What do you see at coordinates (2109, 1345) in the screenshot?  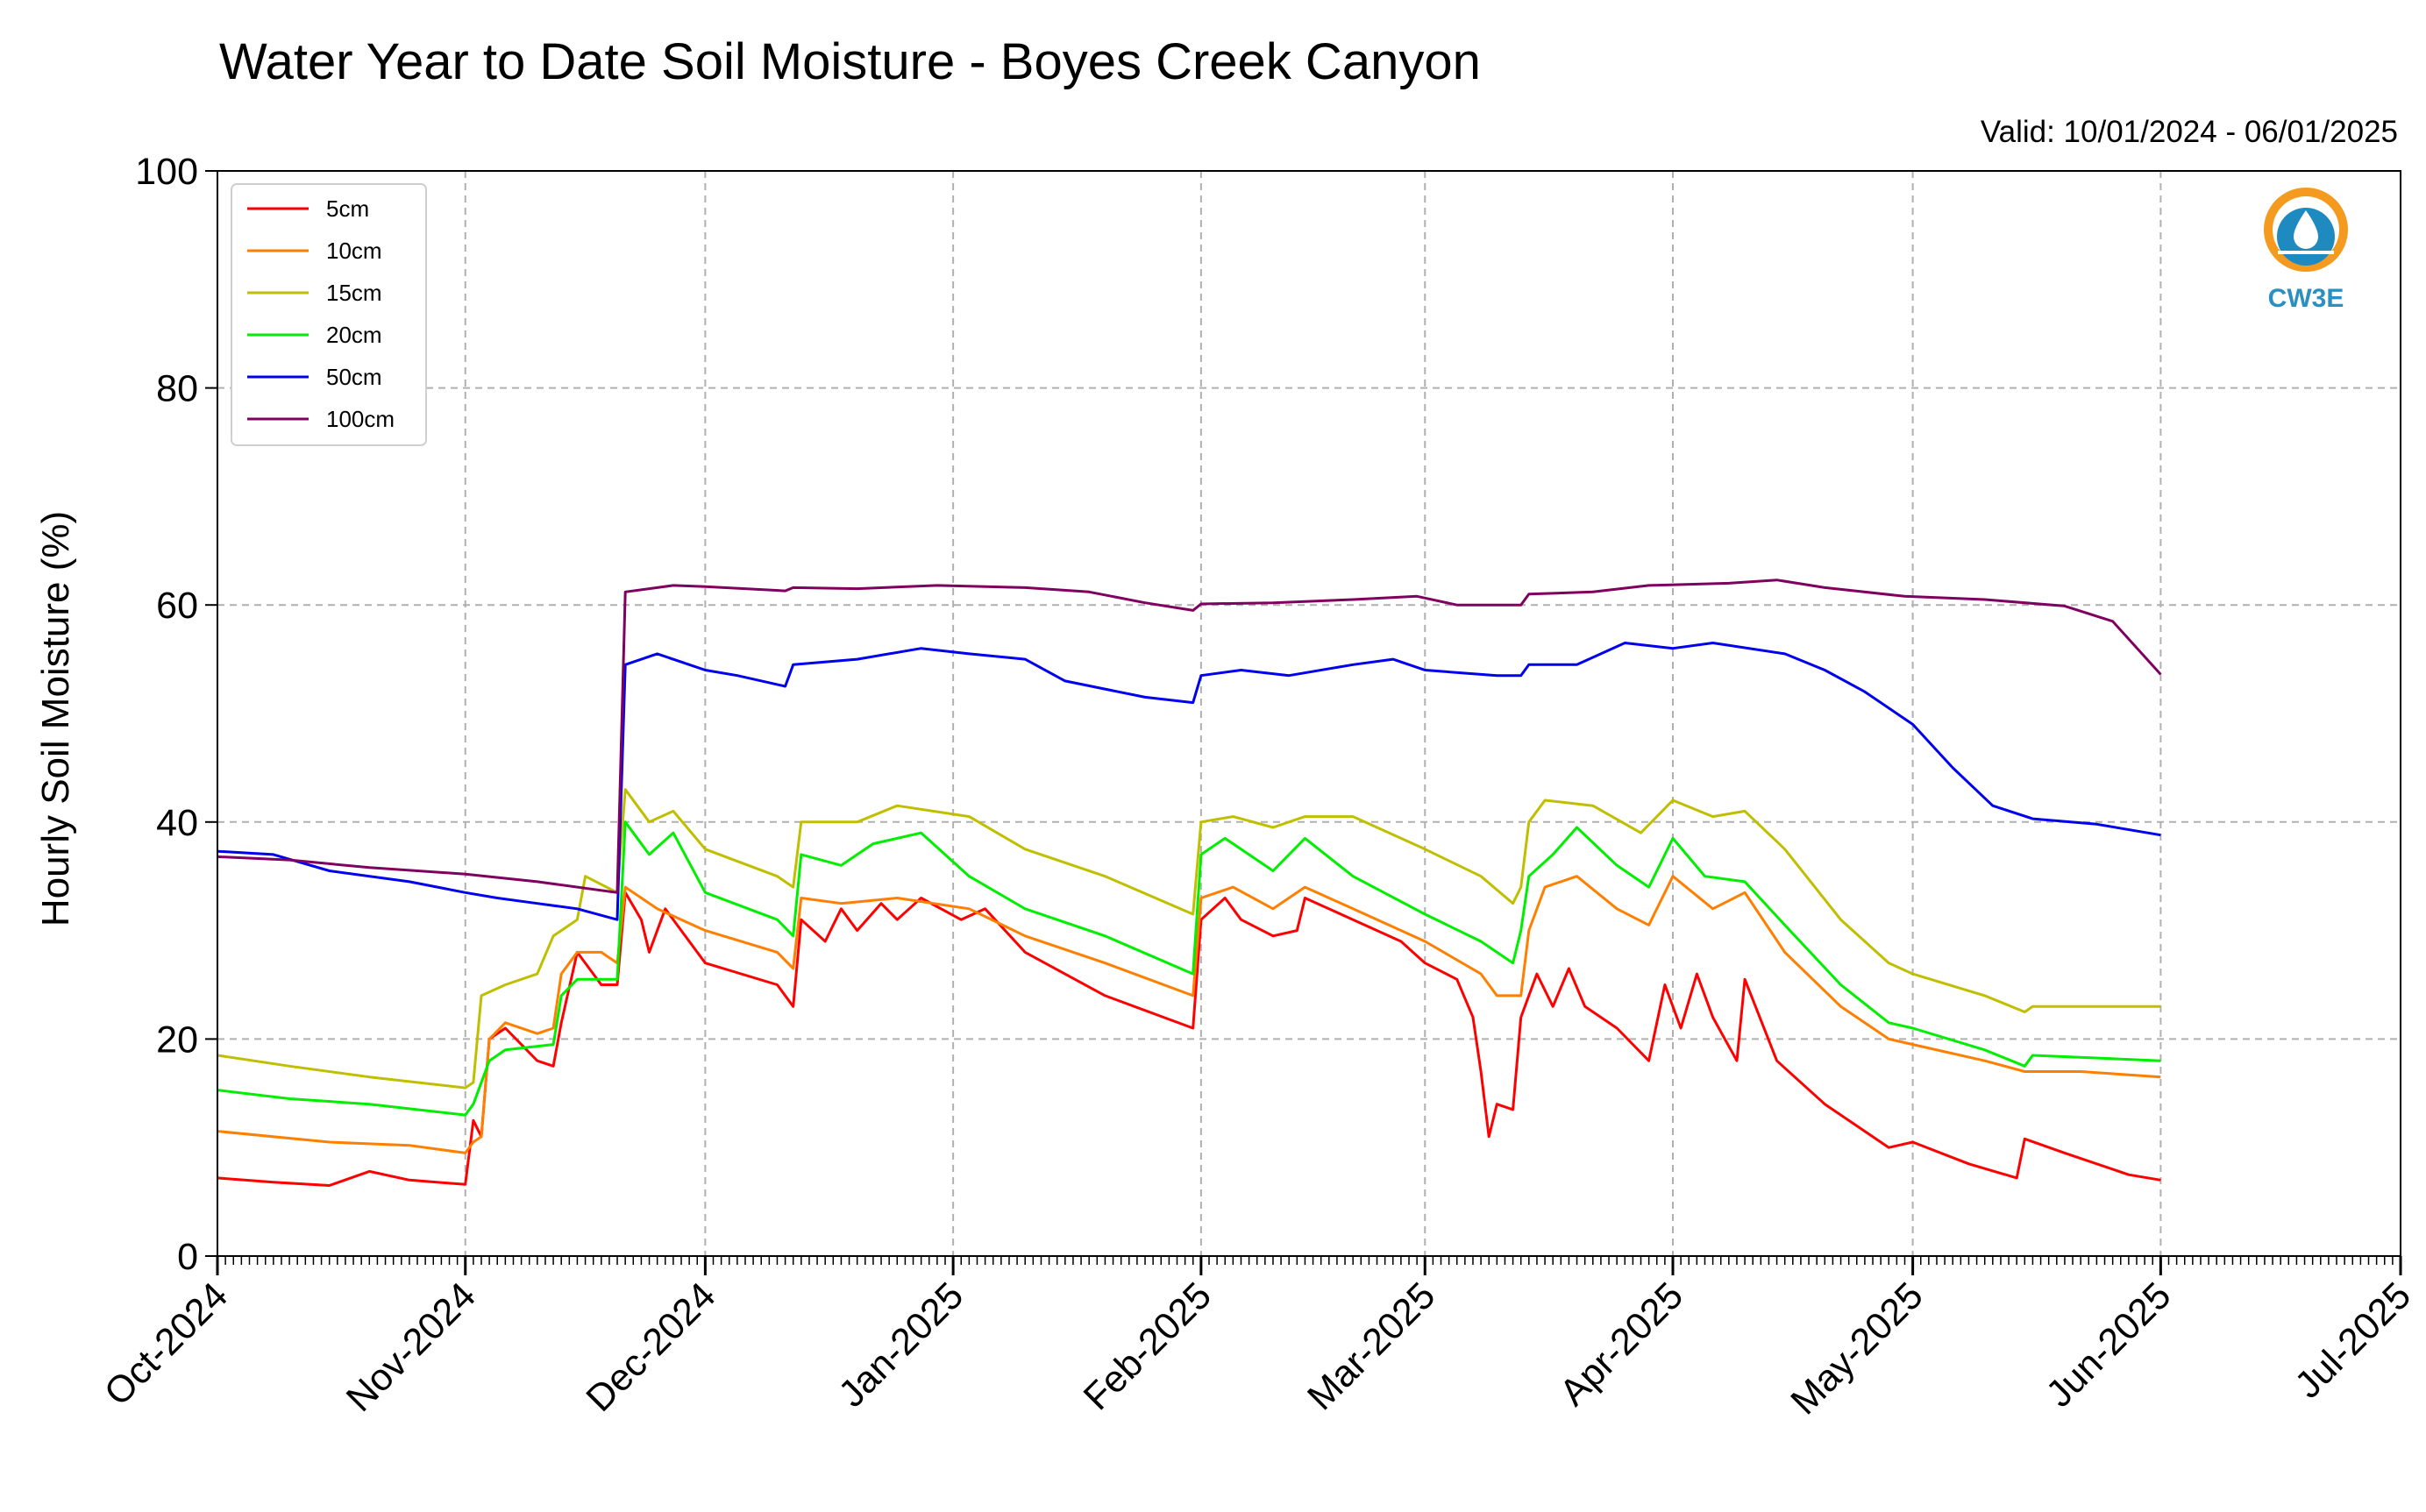 I see `x-tick-label: Jun-2025` at bounding box center [2109, 1345].